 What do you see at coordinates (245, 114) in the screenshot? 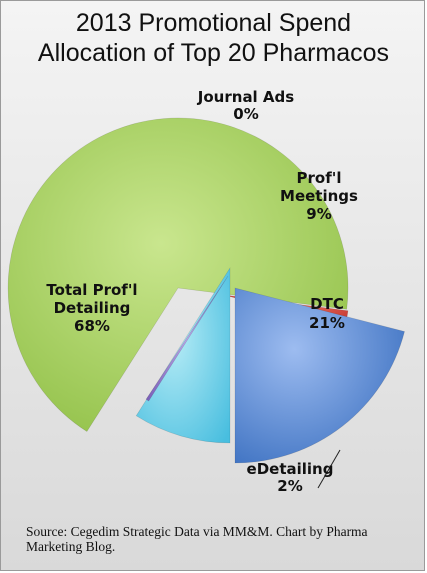
I see `slice-value-journal-ads: 0%` at bounding box center [245, 114].